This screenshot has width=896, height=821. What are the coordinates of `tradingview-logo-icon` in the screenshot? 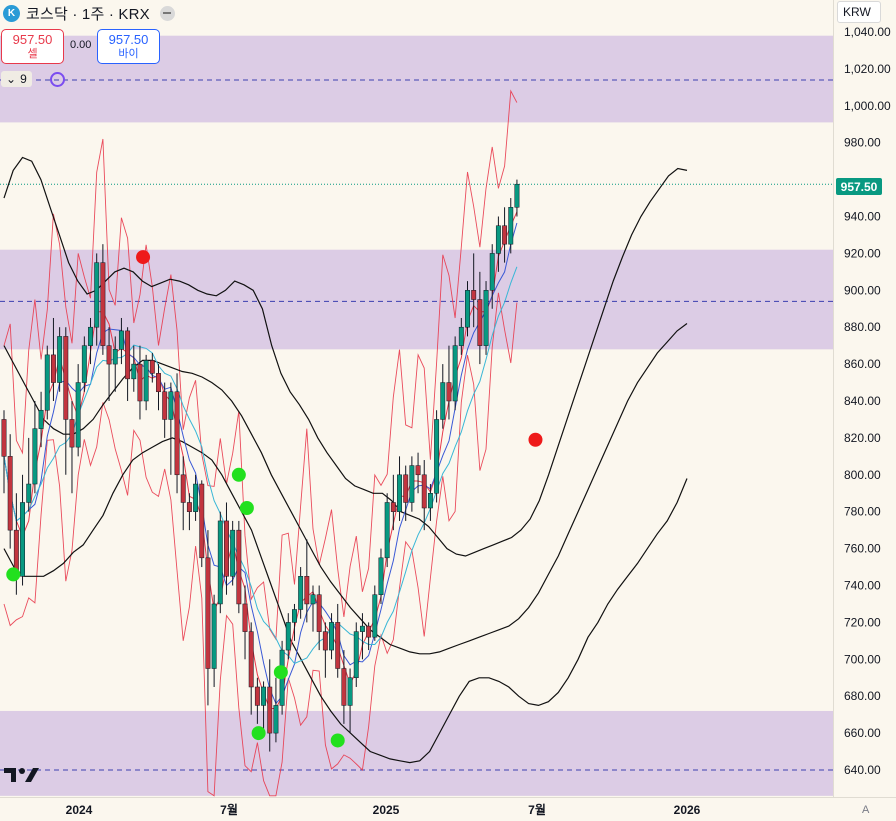 It's located at (21, 774).